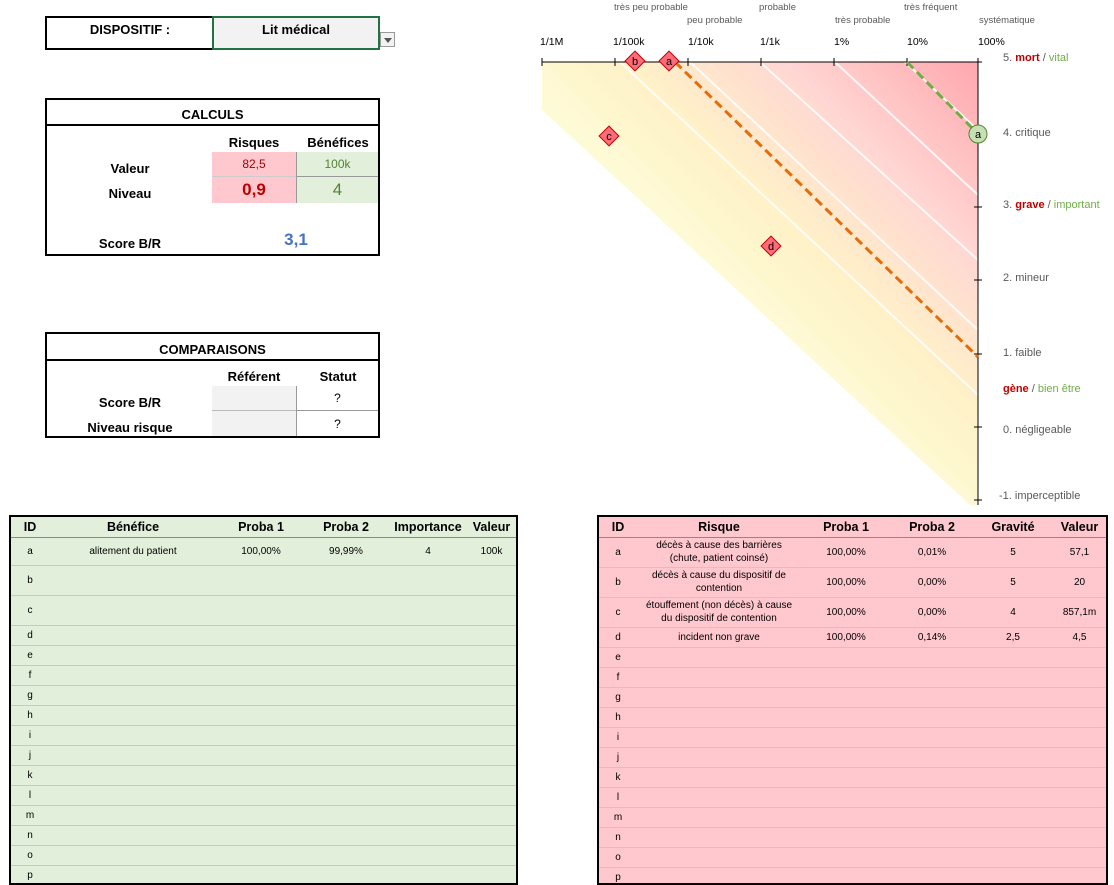  Describe the element at coordinates (618, 757) in the screenshot. I see `risques-cell-id: j` at that location.